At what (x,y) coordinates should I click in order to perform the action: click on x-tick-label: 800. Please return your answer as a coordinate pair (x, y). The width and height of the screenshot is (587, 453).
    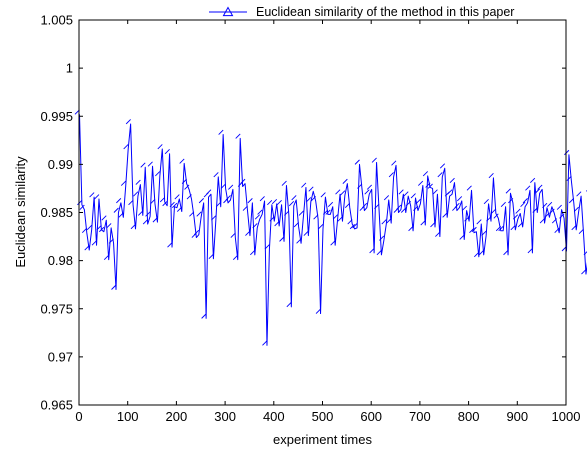
    Looking at the image, I should click on (469, 416).